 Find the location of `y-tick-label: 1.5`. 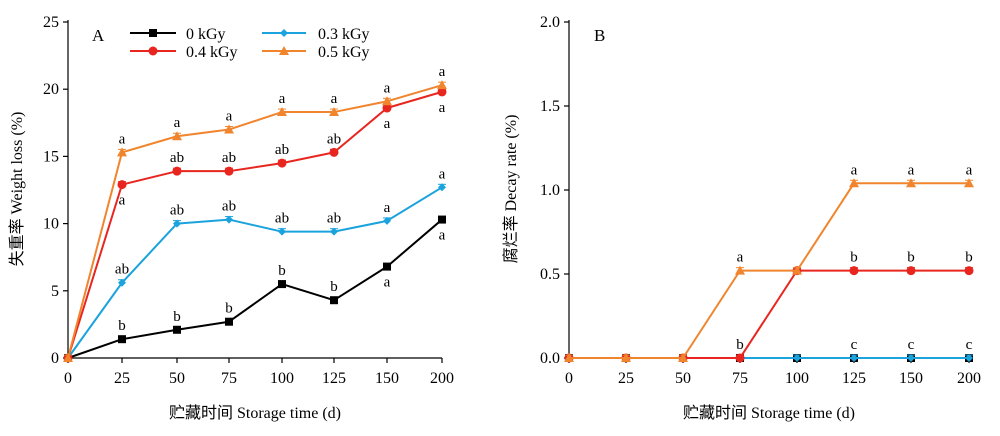

y-tick-label: 1.5 is located at coordinates (550, 106).